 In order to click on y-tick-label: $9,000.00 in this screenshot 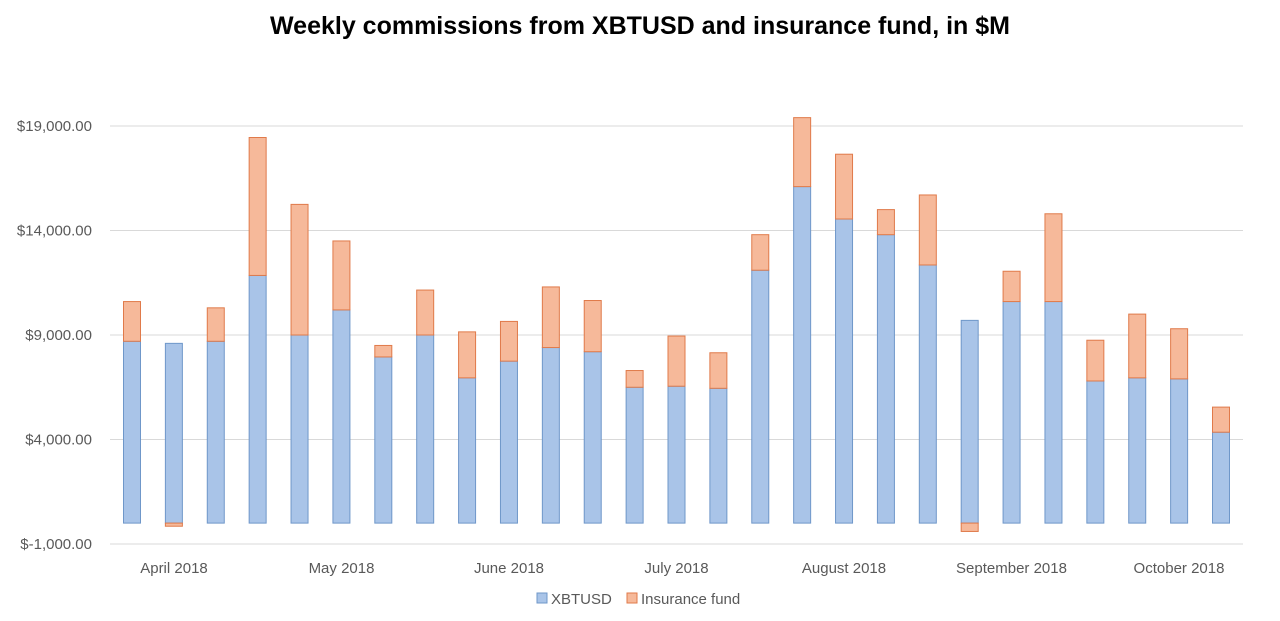, I will do `click(58, 335)`.